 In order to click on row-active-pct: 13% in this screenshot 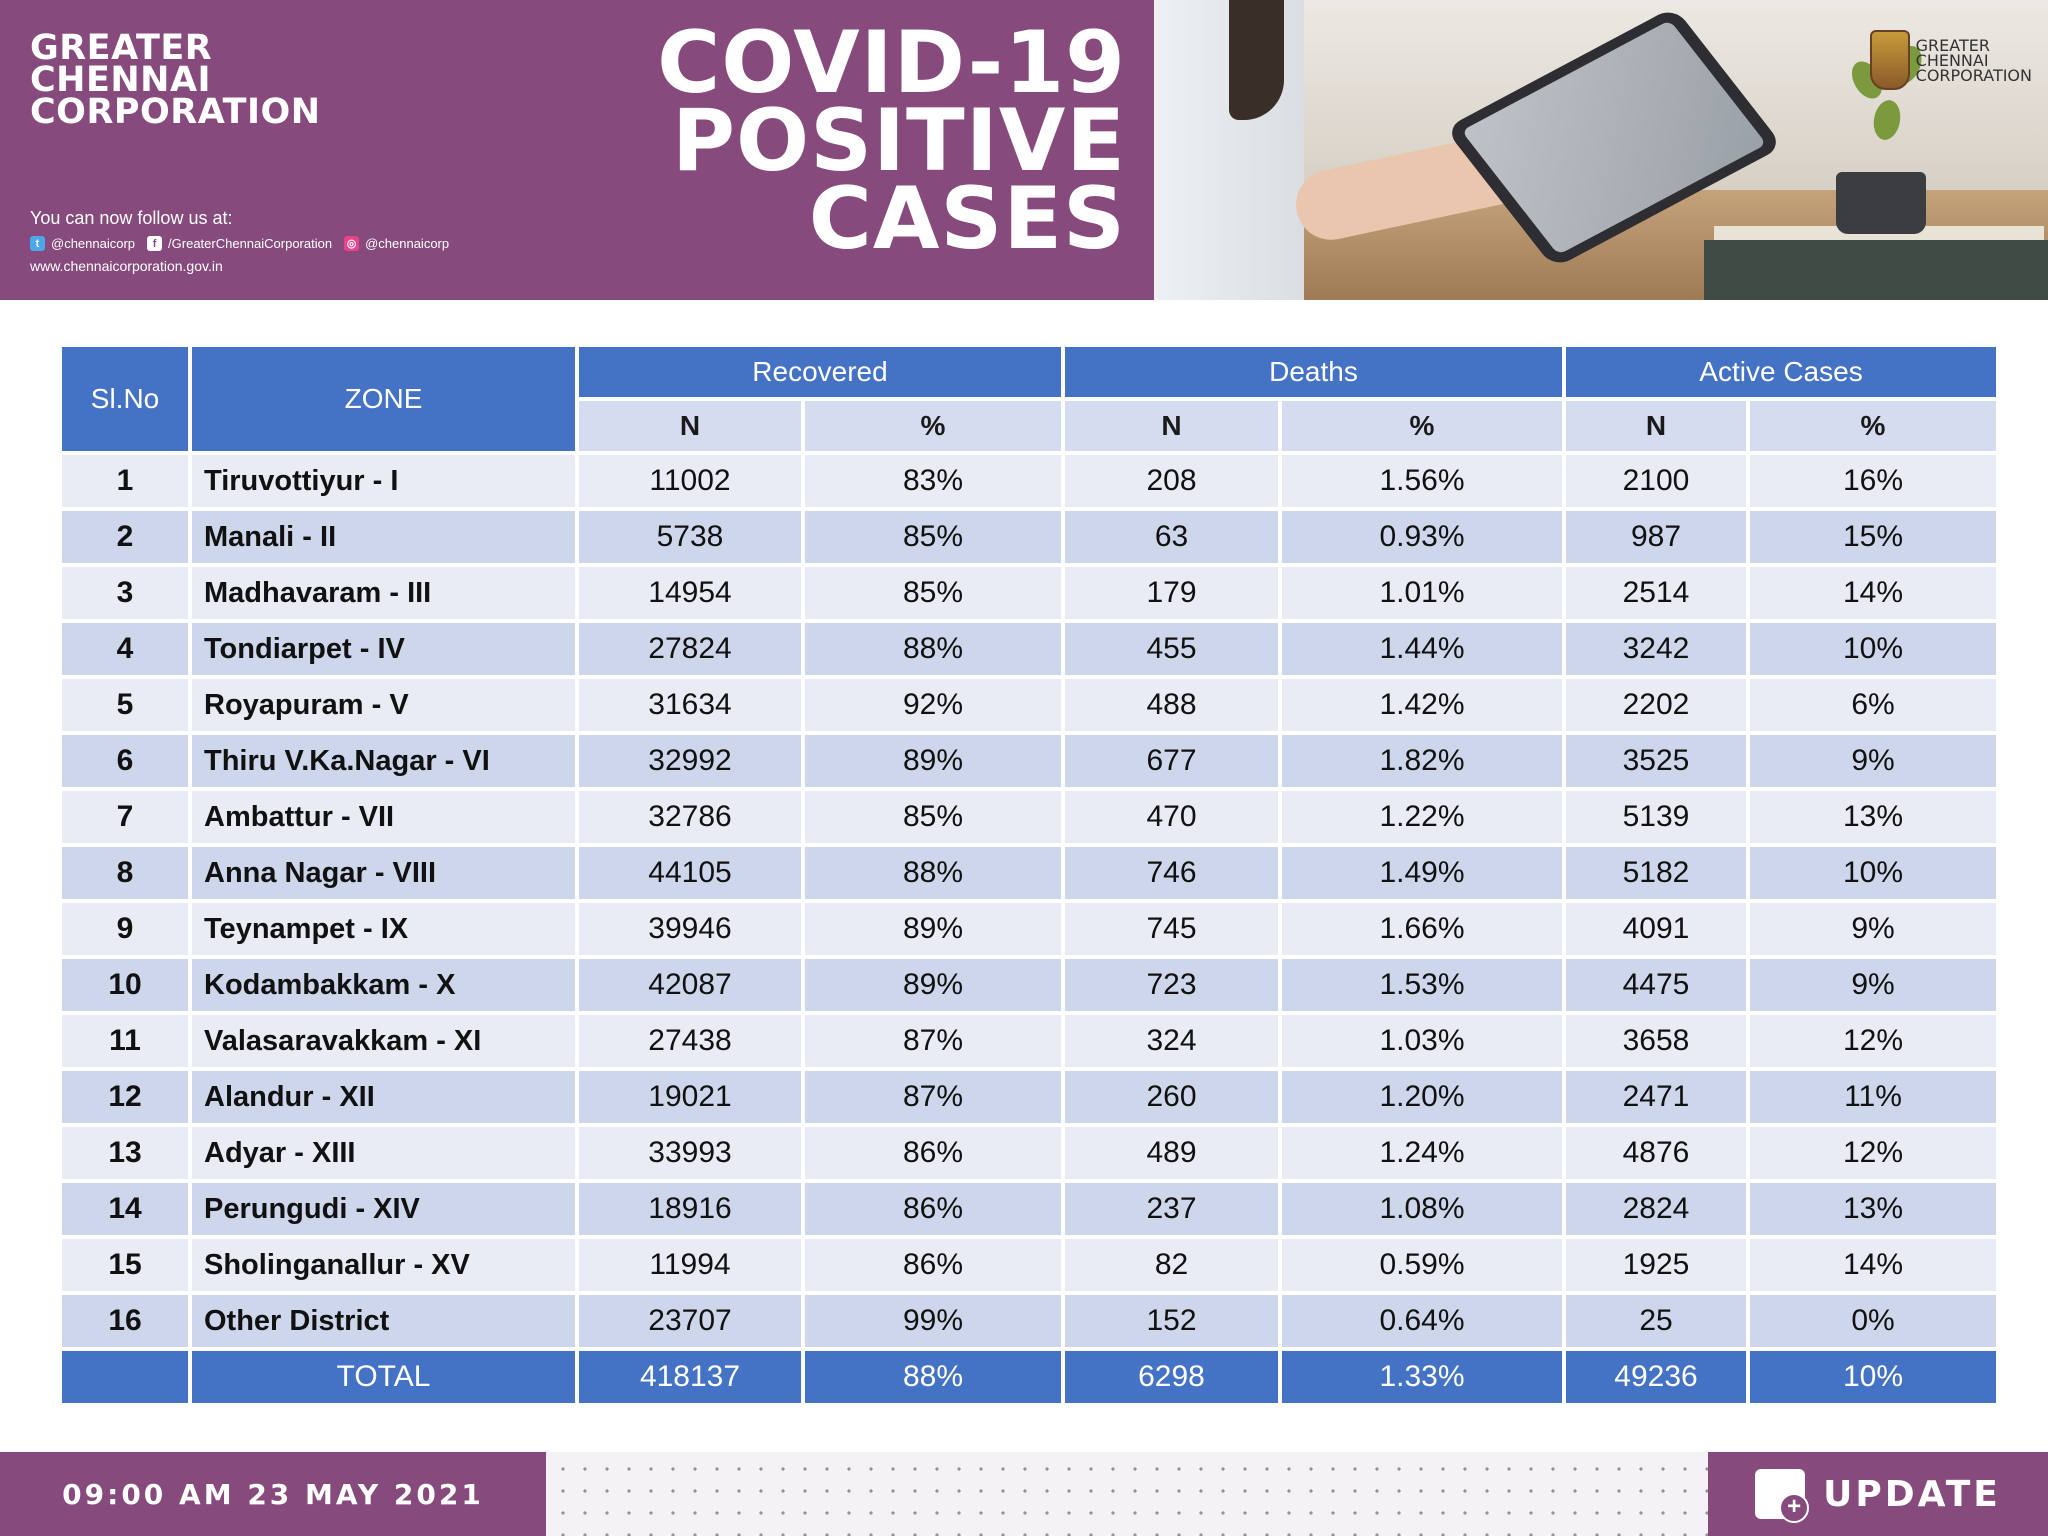, I will do `click(1873, 817)`.